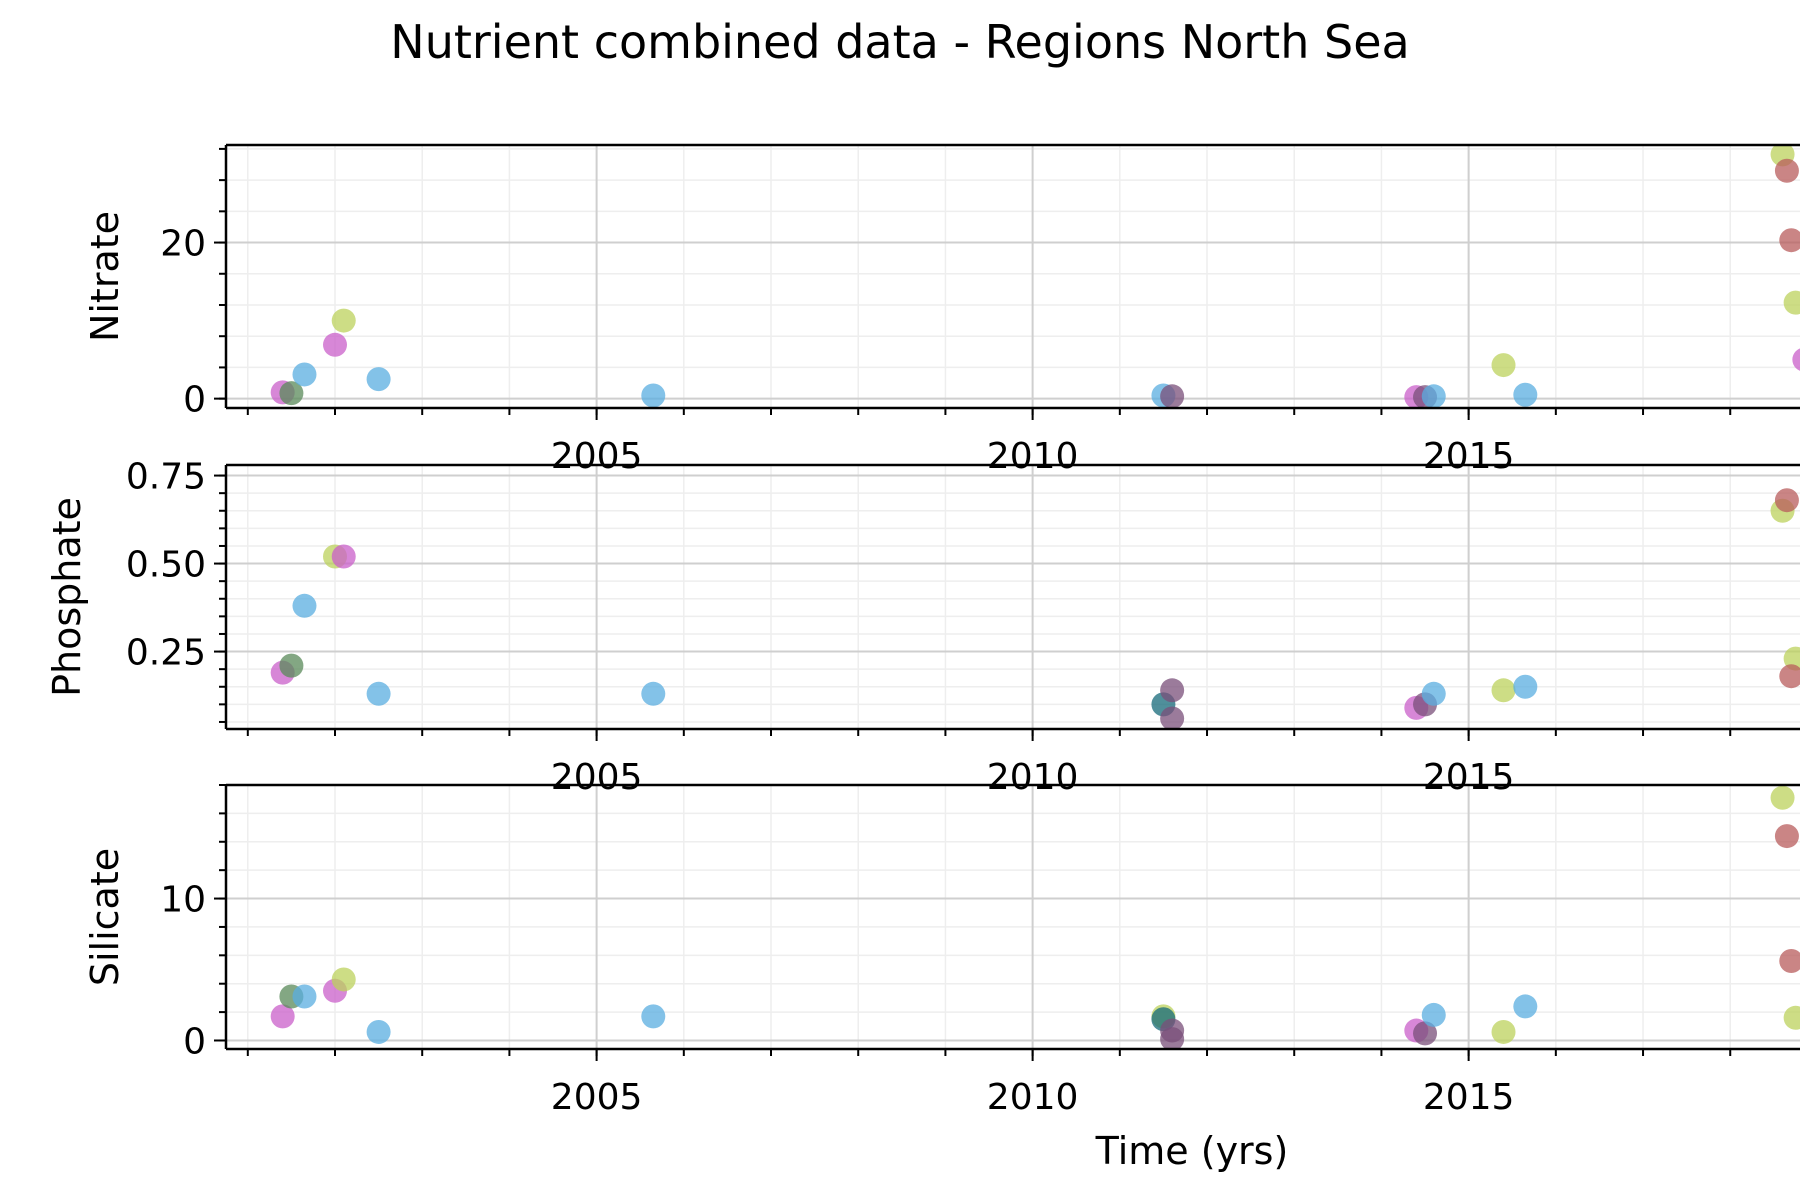  What do you see at coordinates (166, 565) in the screenshot?
I see `y-tick-label: 0.50` at bounding box center [166, 565].